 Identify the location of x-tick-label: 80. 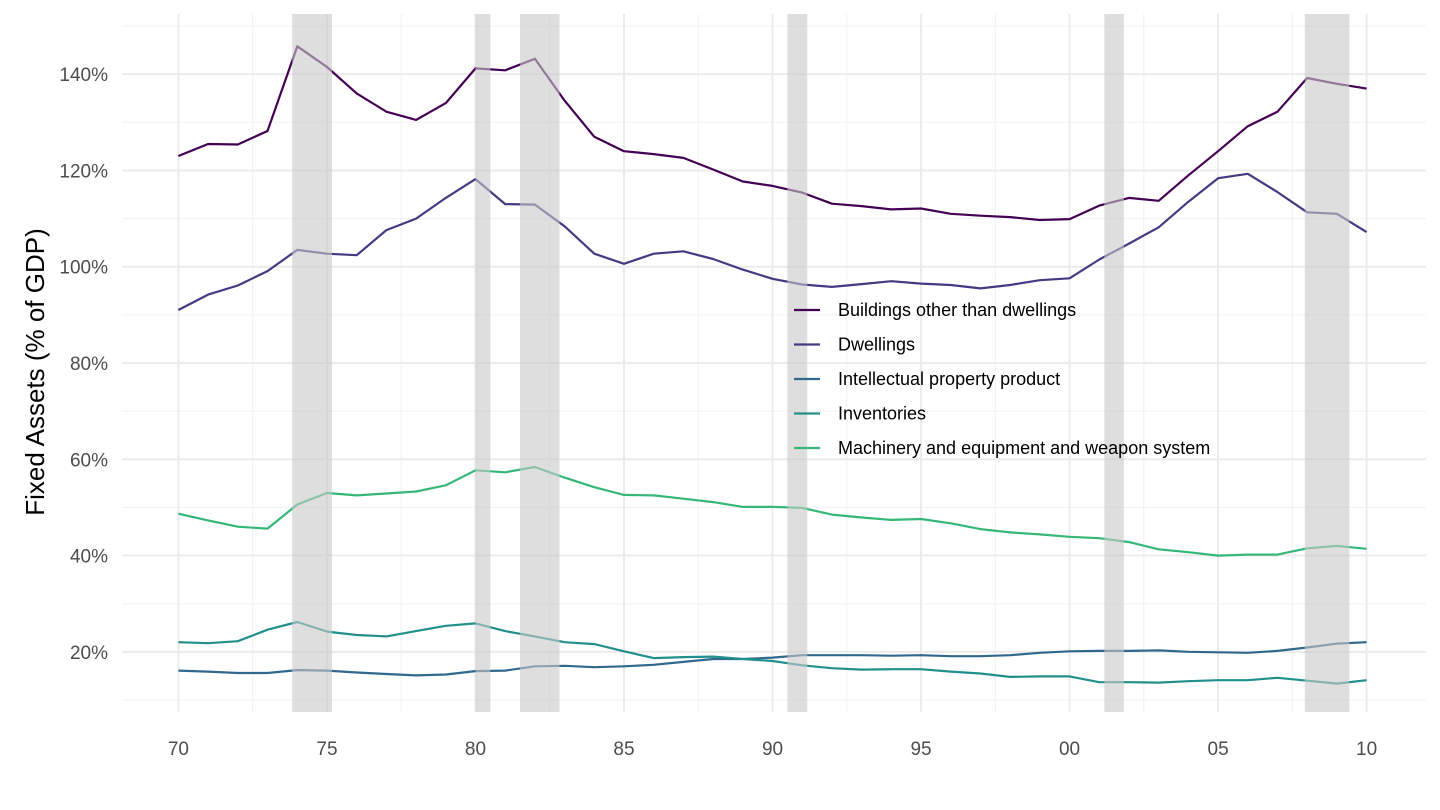
(475, 749).